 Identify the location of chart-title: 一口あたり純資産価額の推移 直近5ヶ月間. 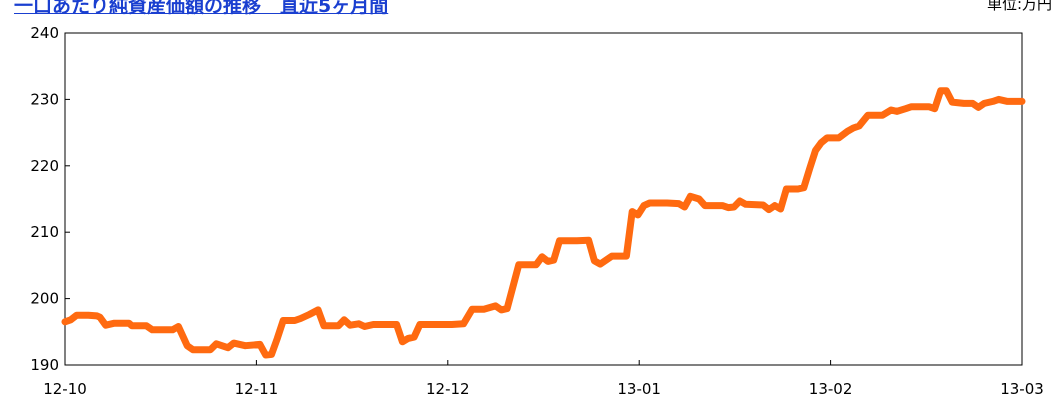
(201, 8).